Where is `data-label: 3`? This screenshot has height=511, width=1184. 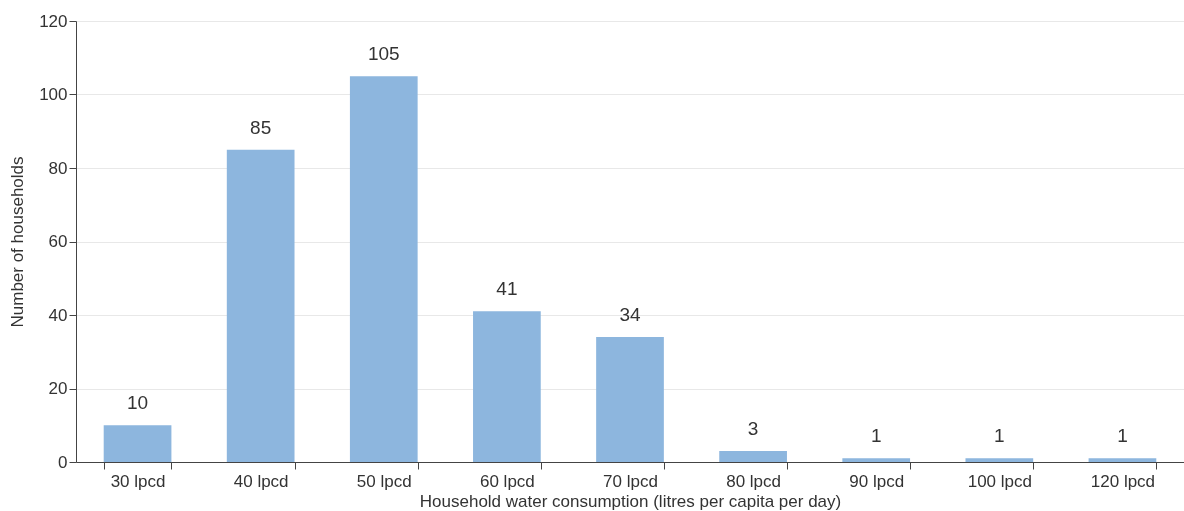 data-label: 3 is located at coordinates (753, 428).